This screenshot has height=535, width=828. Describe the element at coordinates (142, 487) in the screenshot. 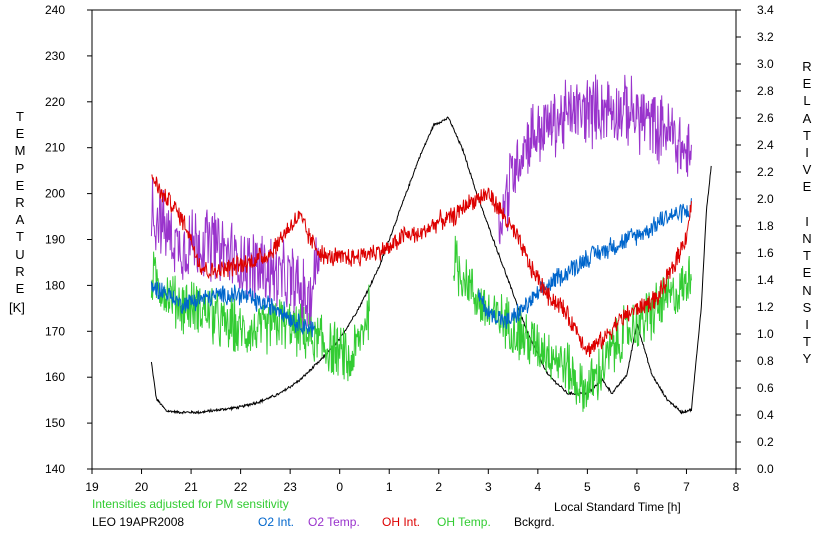

I see `x-tick-label: 20` at that location.